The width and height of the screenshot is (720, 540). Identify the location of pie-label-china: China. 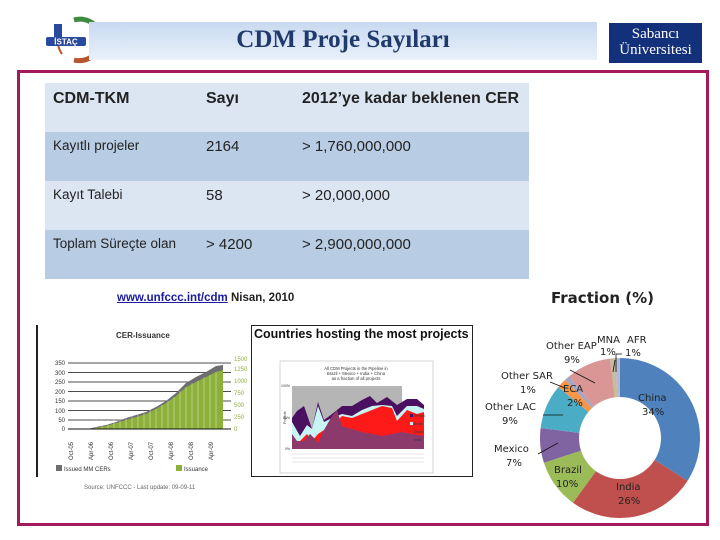
(652, 398).